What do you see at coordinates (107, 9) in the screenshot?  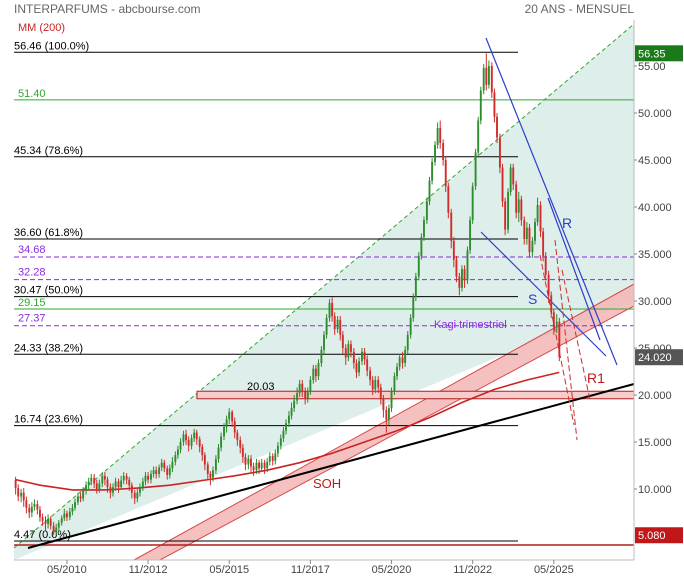 I see `header-title: INTERPARFUMS - abcbourse.com` at bounding box center [107, 9].